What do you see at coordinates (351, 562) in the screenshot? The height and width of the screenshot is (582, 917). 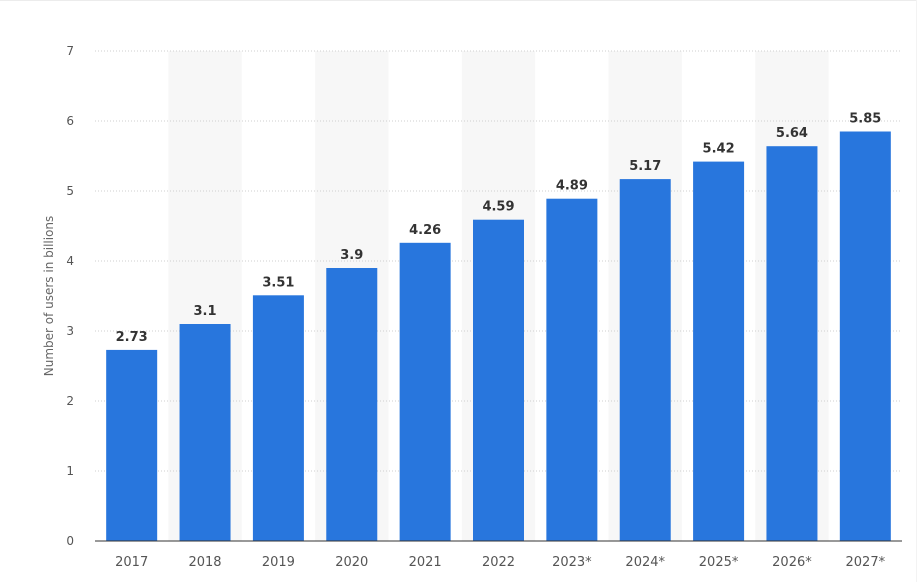 I see `x-tick-label: 2020` at bounding box center [351, 562].